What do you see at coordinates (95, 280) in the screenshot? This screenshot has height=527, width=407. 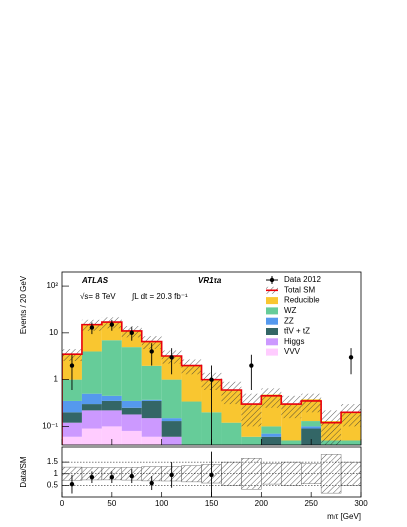 I see `experiment: ATLAS` at bounding box center [95, 280].